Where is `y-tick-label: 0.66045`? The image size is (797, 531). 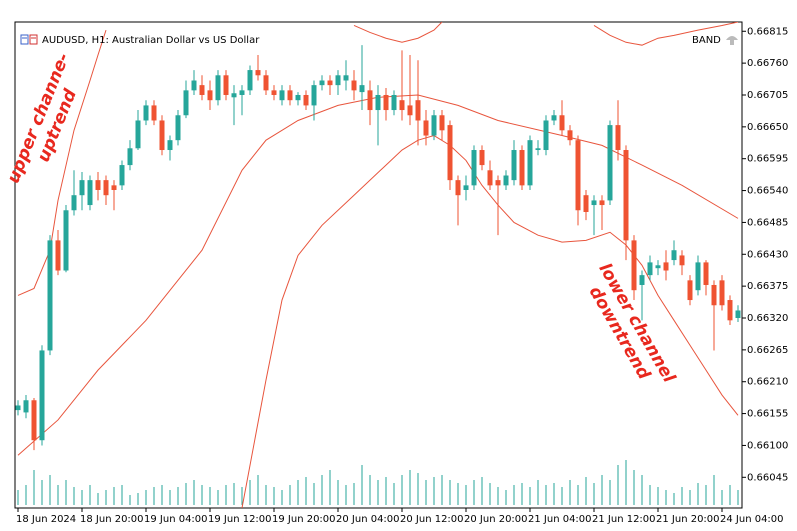 y-tick-label: 0.66045 is located at coordinates (767, 477).